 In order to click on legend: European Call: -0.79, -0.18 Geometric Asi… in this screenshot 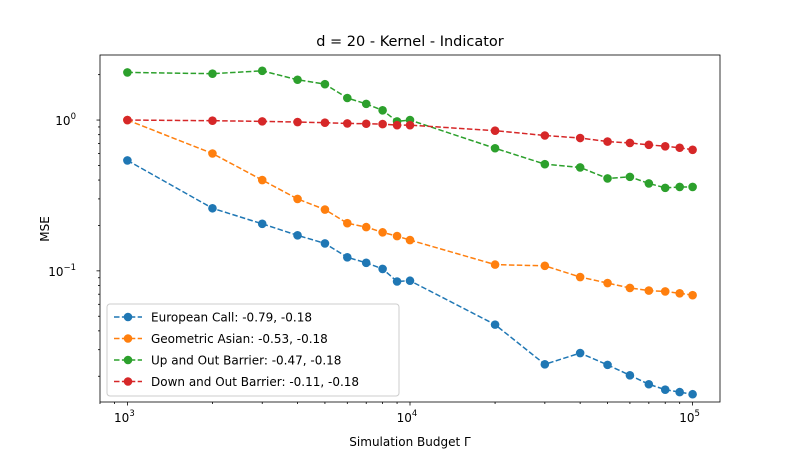, I will do `click(253, 350)`.